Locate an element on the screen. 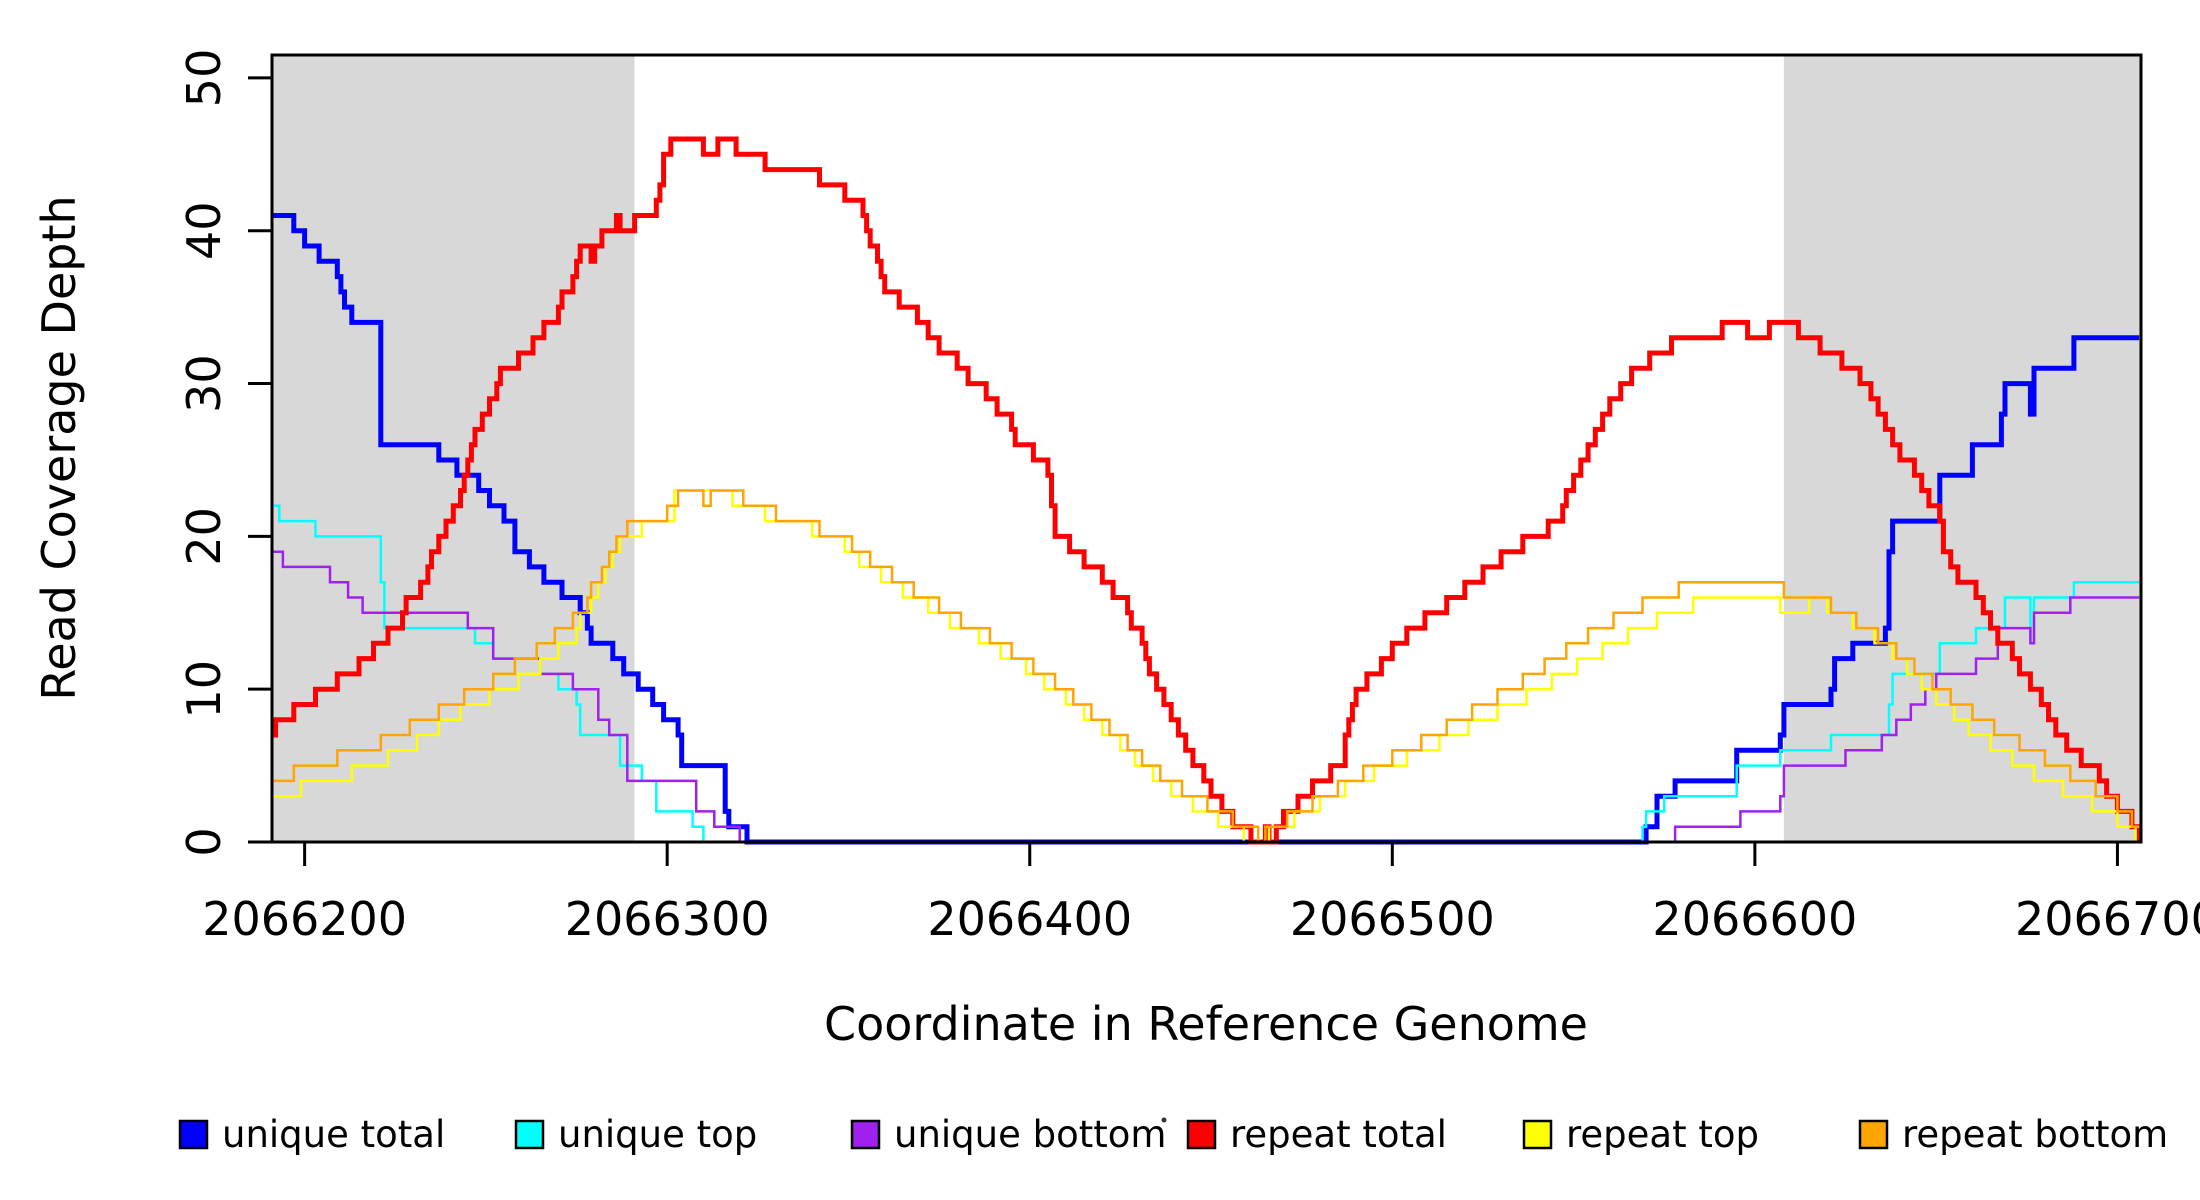  x-tick-label: 2066600 is located at coordinates (1754, 919).